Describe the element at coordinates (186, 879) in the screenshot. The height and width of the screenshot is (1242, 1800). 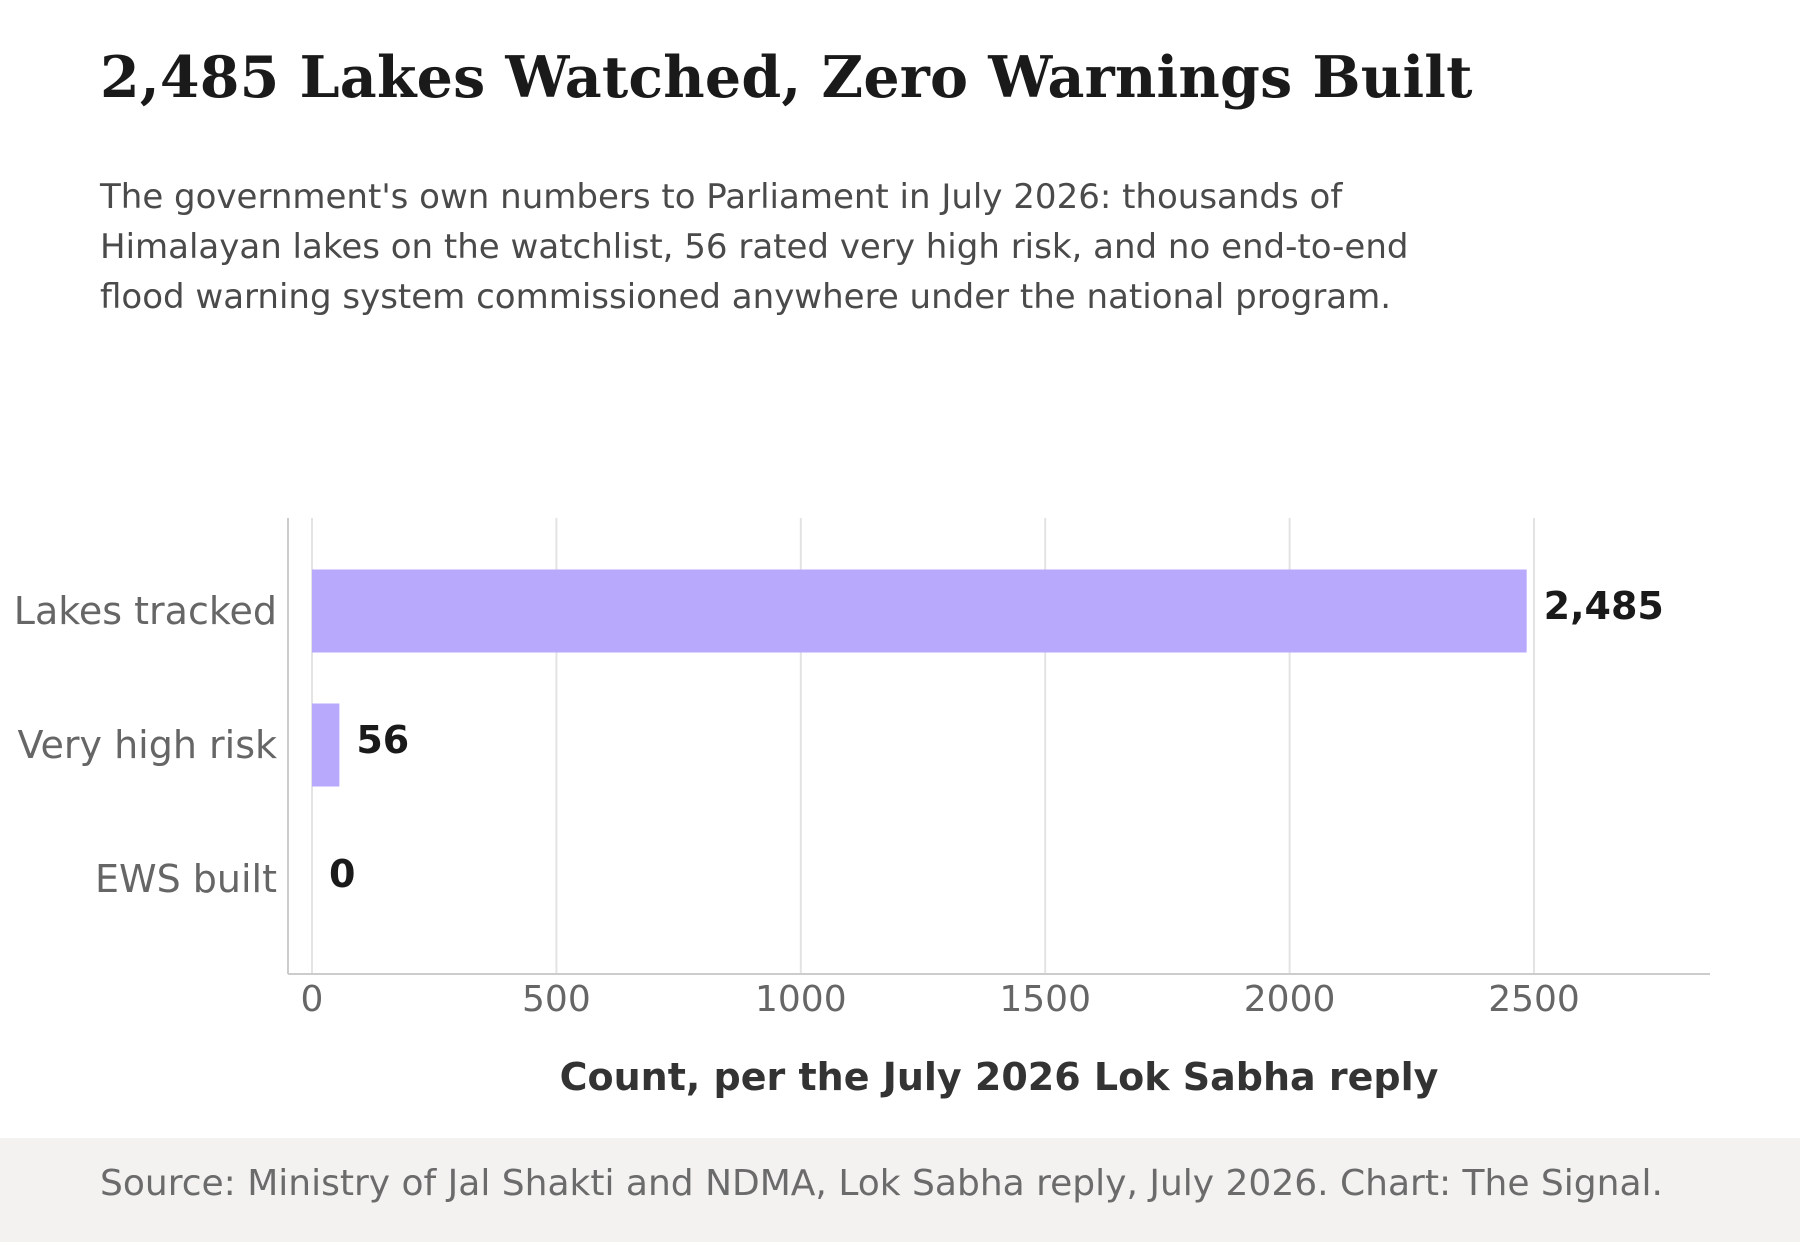
I see `category-label: EWS built` at that location.